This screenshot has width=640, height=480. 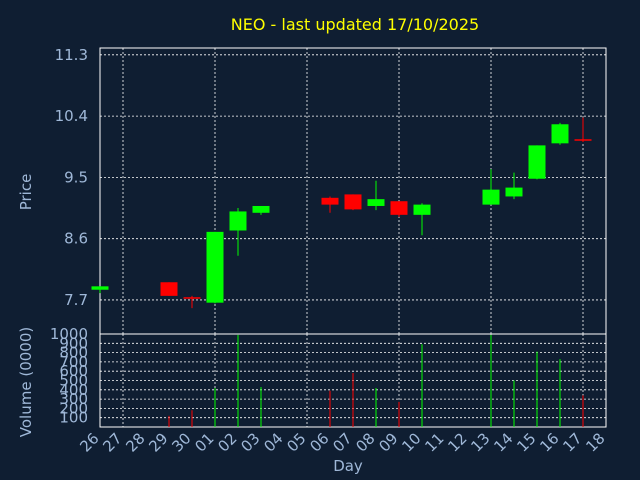 What do you see at coordinates (26, 382) in the screenshot?
I see `volume-axis-label: Volume (0000)` at bounding box center [26, 382].